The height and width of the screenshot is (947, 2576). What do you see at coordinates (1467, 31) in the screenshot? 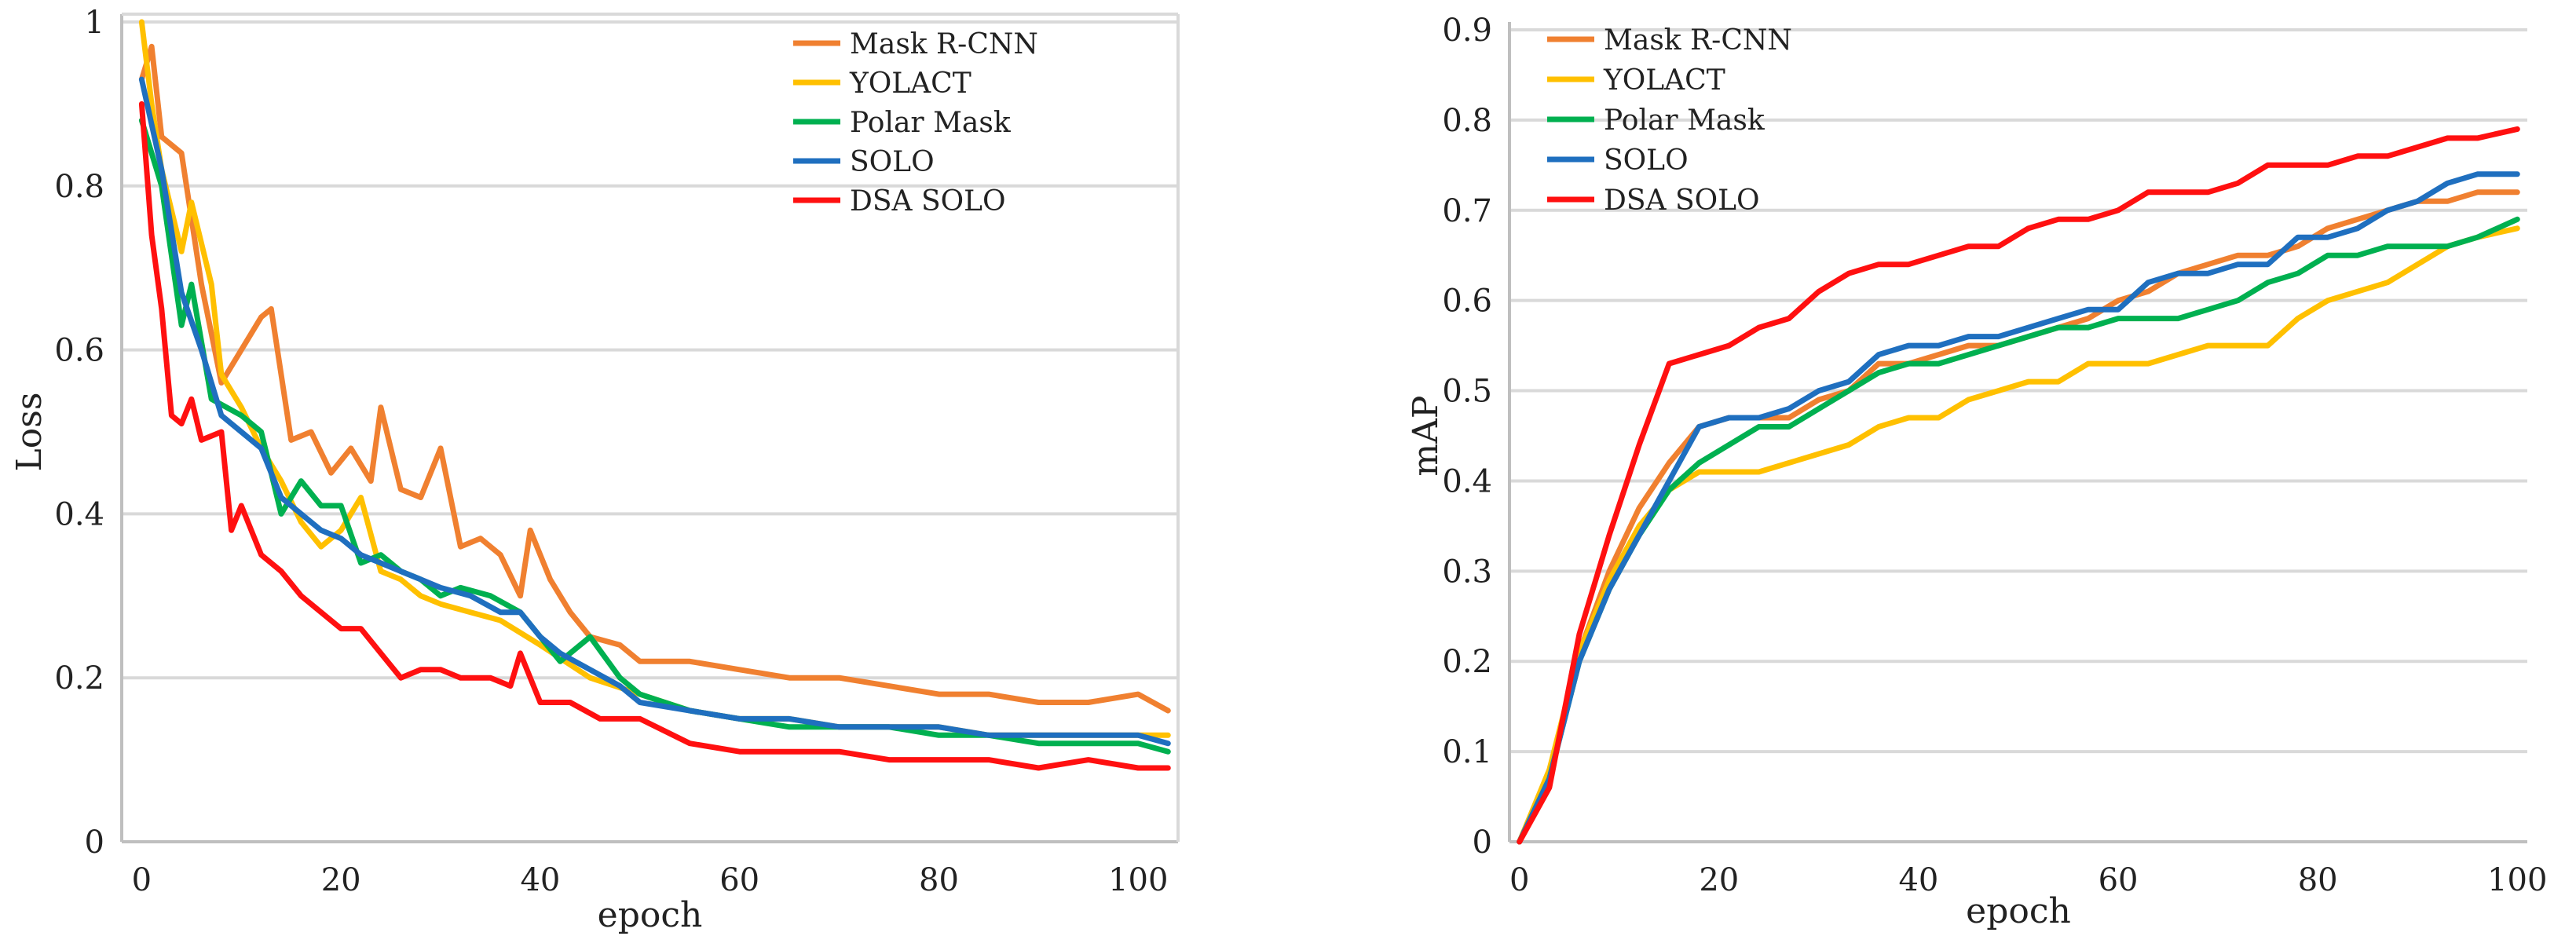
I see `y-tick-label: 0.9` at bounding box center [1467, 31].